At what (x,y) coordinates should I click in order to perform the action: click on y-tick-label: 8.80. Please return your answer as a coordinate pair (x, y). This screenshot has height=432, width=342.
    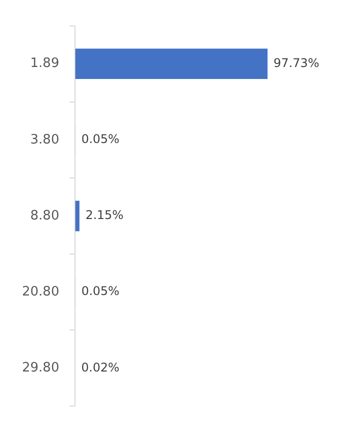
    Looking at the image, I should click on (45, 216).